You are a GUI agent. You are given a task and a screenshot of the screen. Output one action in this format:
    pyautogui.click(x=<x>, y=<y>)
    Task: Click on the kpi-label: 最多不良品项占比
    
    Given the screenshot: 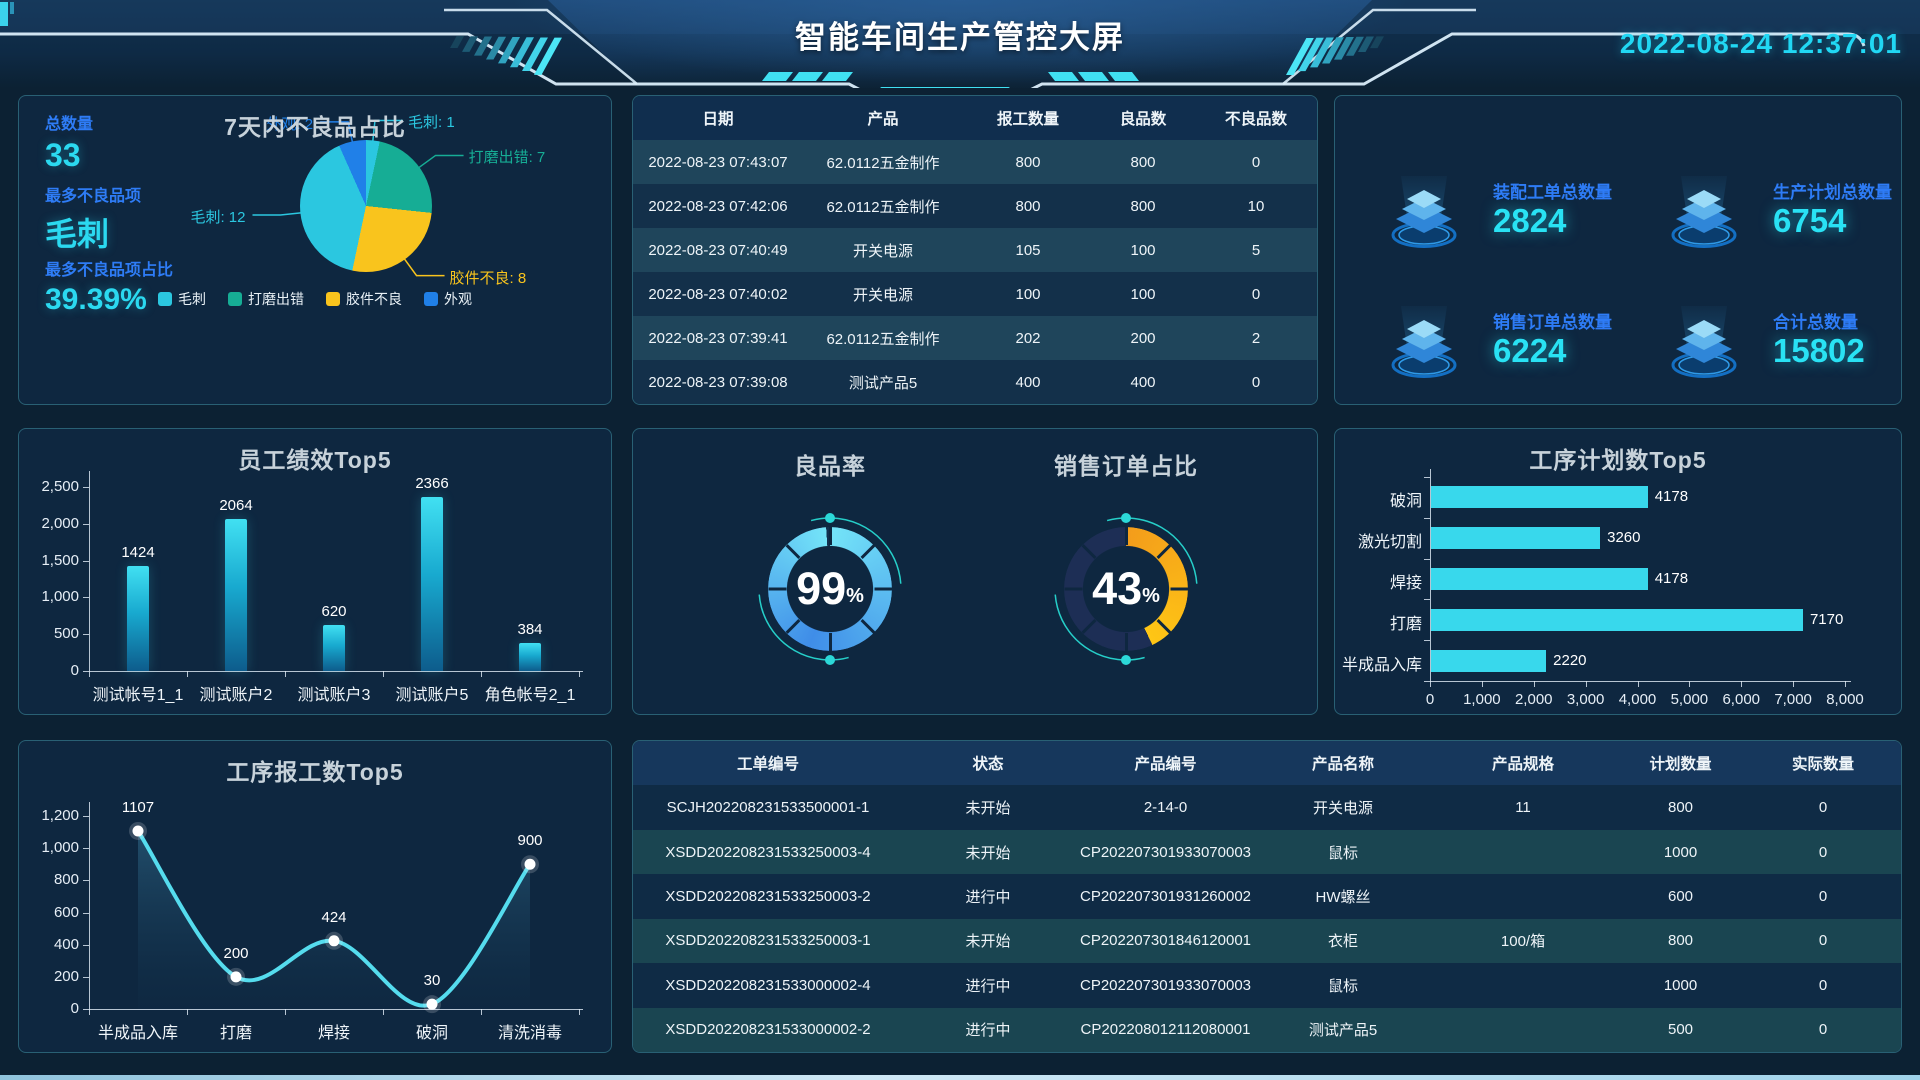 What is the action you would take?
    pyautogui.click(x=109, y=270)
    